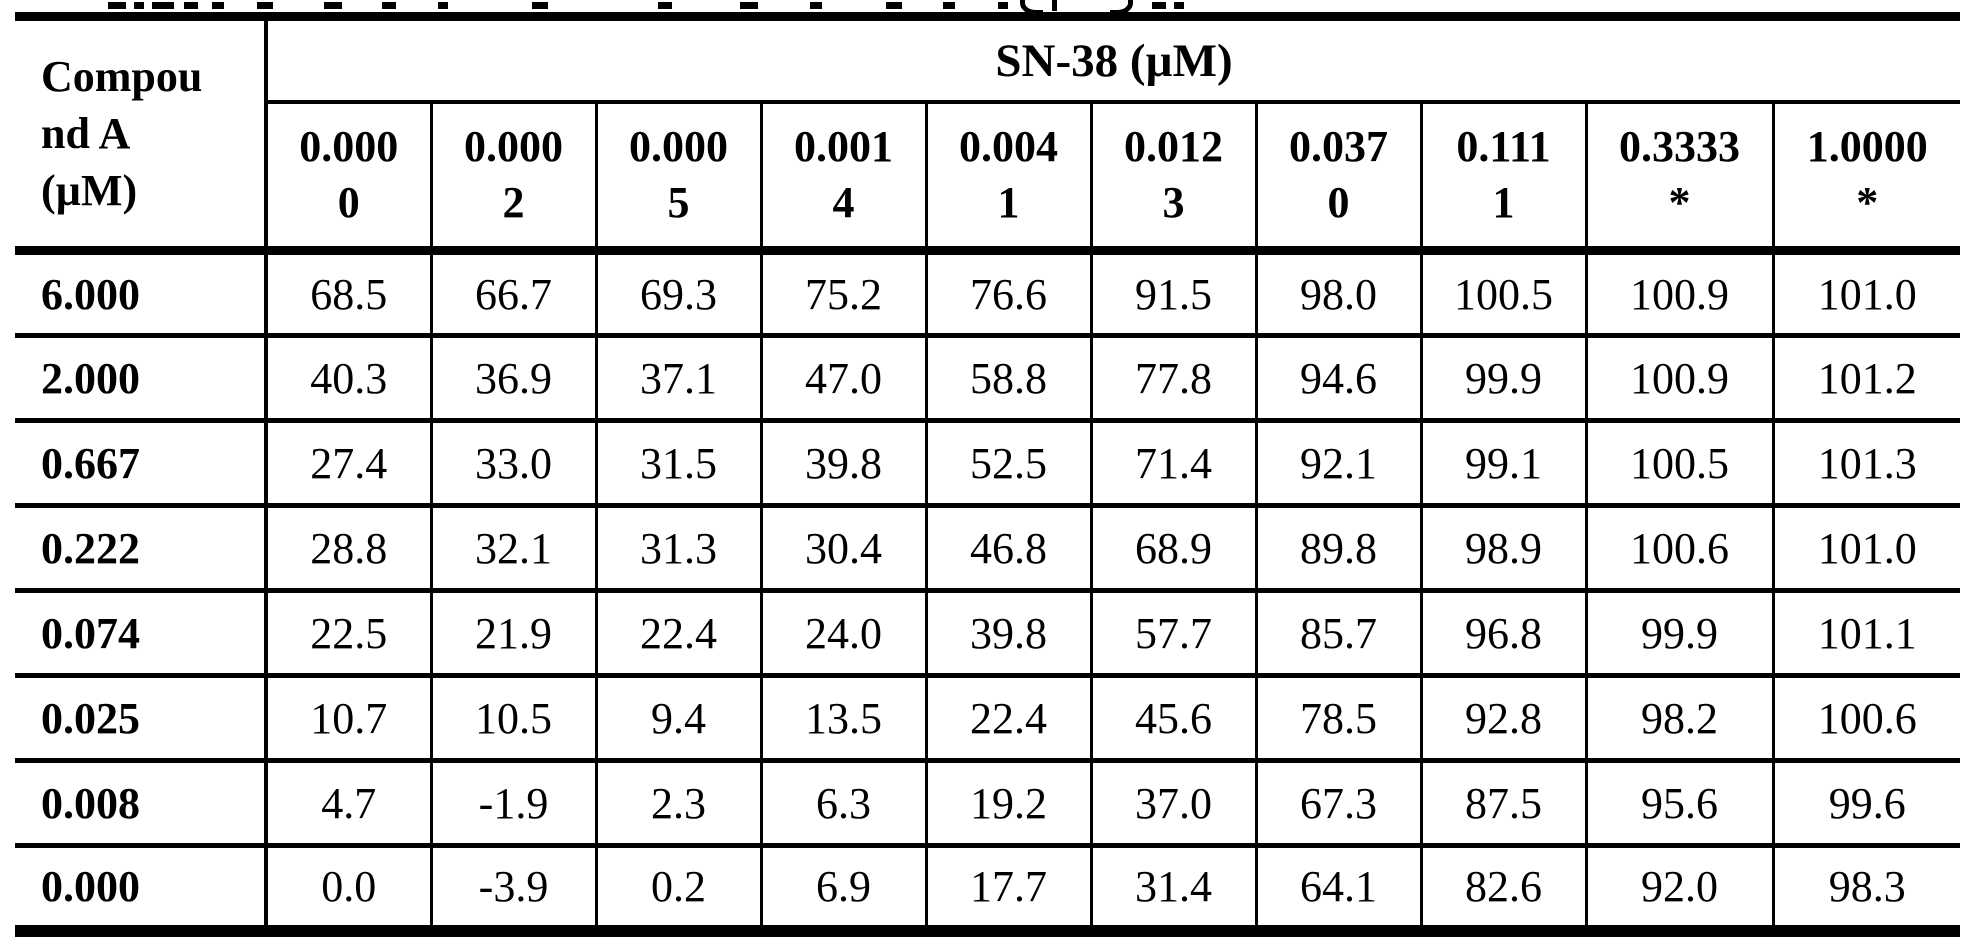  Describe the element at coordinates (513, 890) in the screenshot. I see `data-cell: -3.9` at that location.